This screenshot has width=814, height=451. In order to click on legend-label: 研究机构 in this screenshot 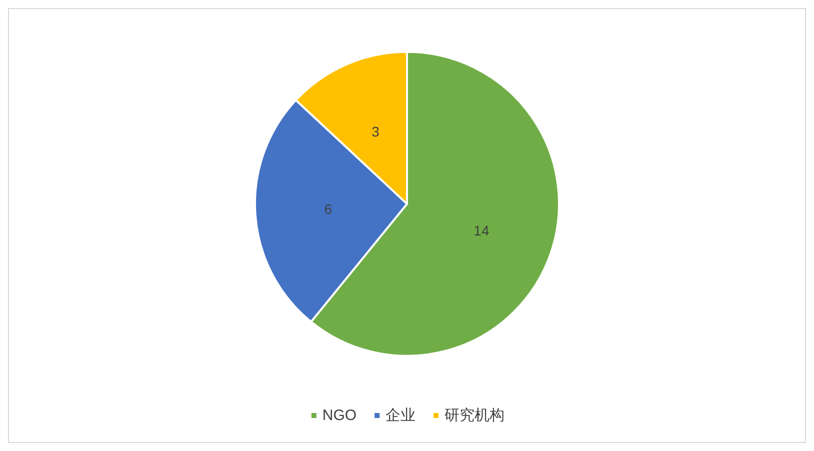, I will do `click(474, 415)`.